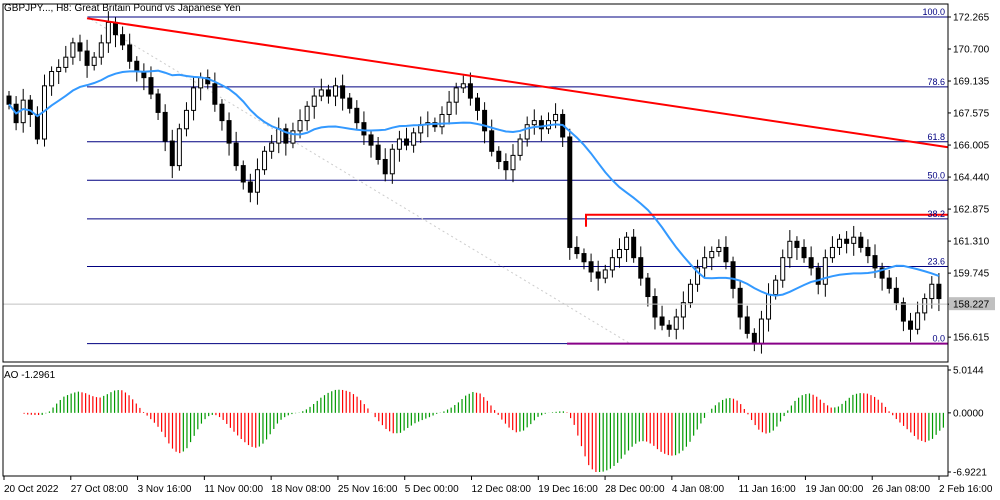  Describe the element at coordinates (301, 489) in the screenshot. I see `time-tick-label: 18 Nov 08:00` at that location.